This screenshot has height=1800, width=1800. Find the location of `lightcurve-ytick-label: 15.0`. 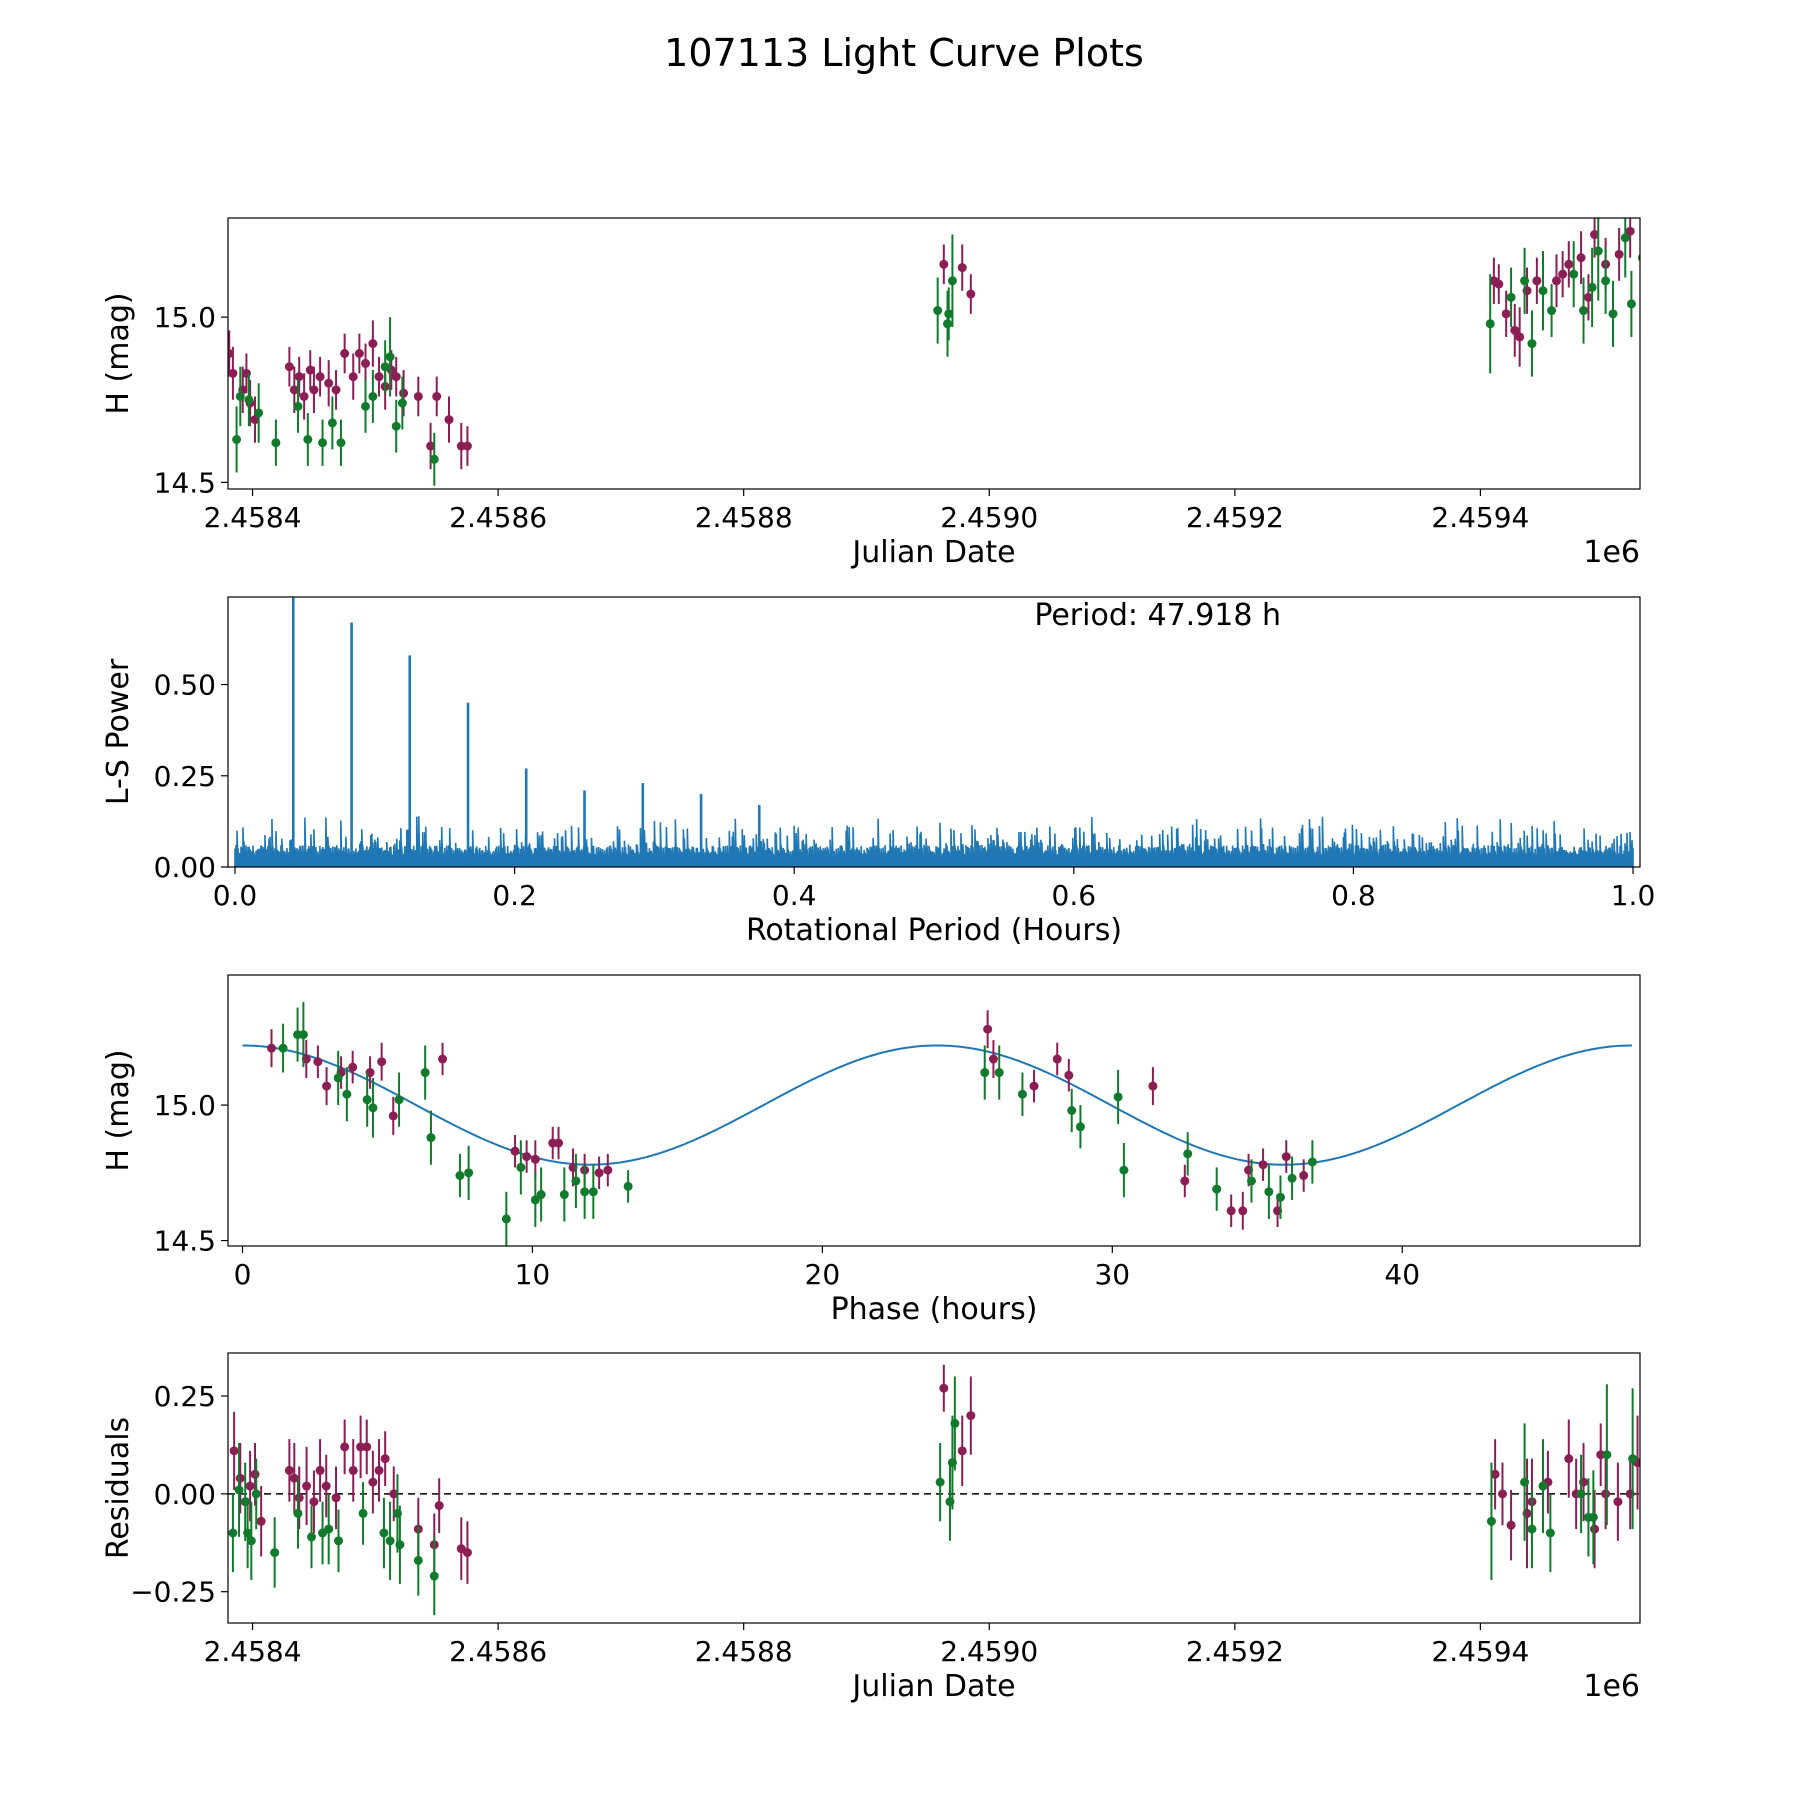

lightcurve-ytick-label: 15.0 is located at coordinates (185, 317).